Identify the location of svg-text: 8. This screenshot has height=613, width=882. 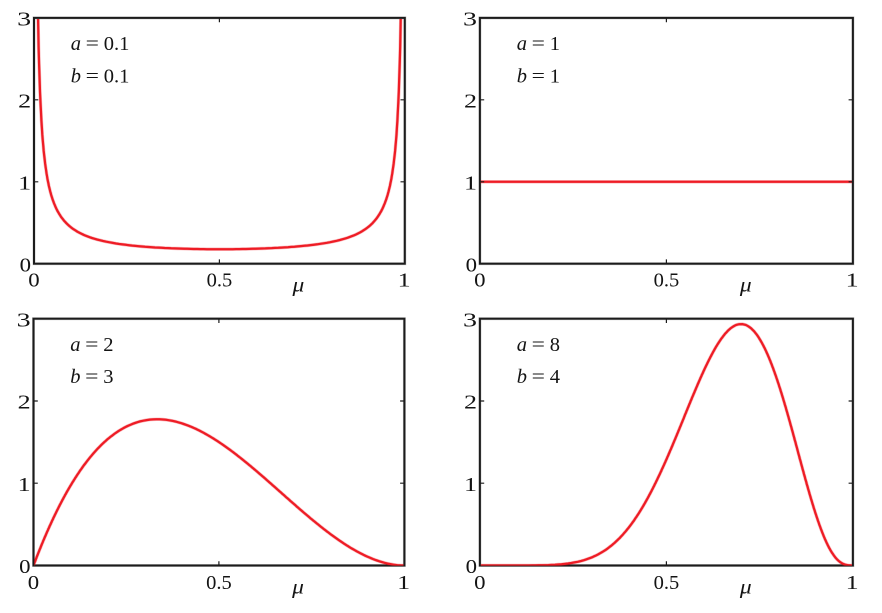
(555, 345).